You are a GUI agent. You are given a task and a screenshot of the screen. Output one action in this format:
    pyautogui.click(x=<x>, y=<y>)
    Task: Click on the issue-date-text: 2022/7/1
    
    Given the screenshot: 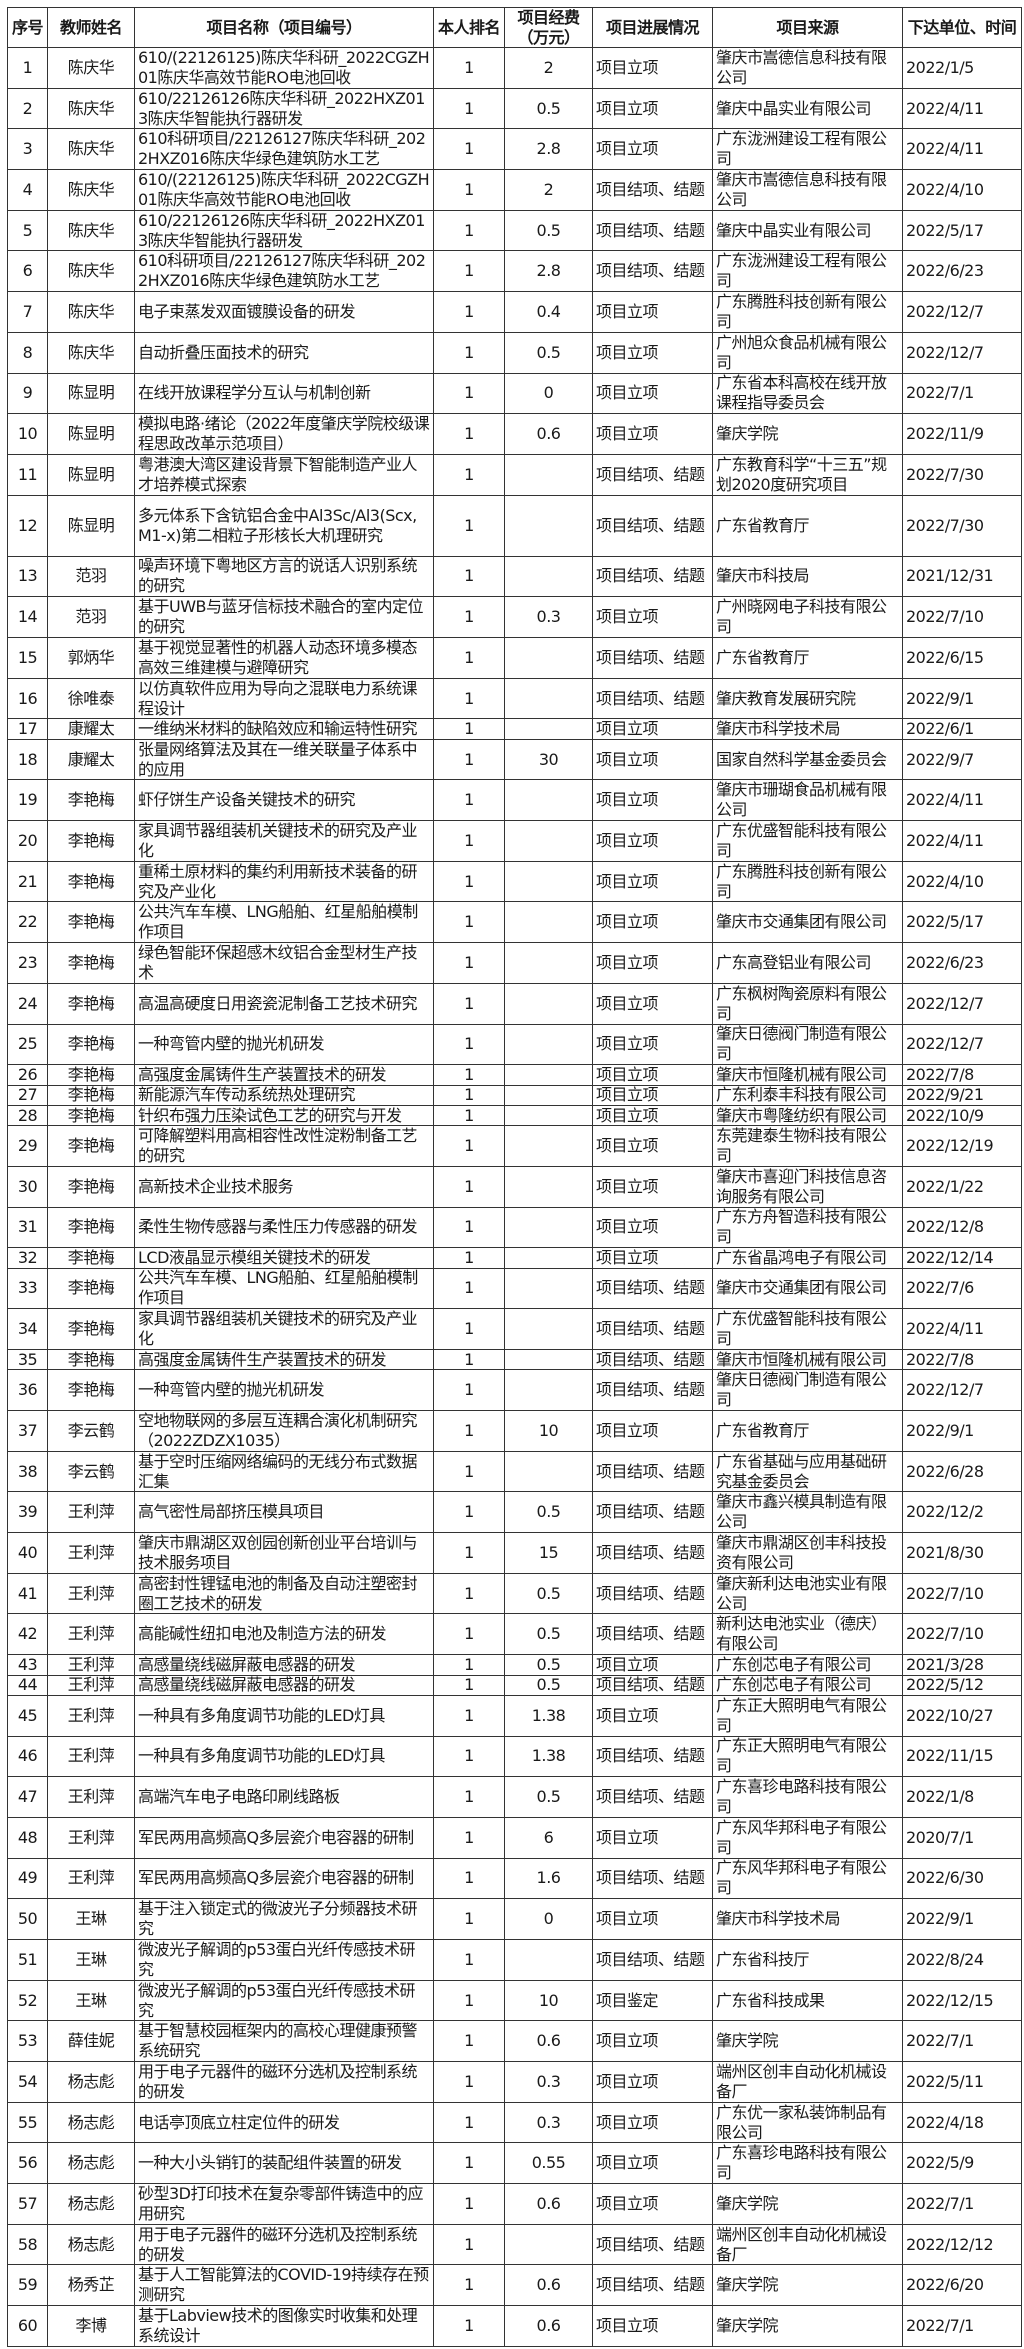 What is the action you would take?
    pyautogui.click(x=940, y=2041)
    